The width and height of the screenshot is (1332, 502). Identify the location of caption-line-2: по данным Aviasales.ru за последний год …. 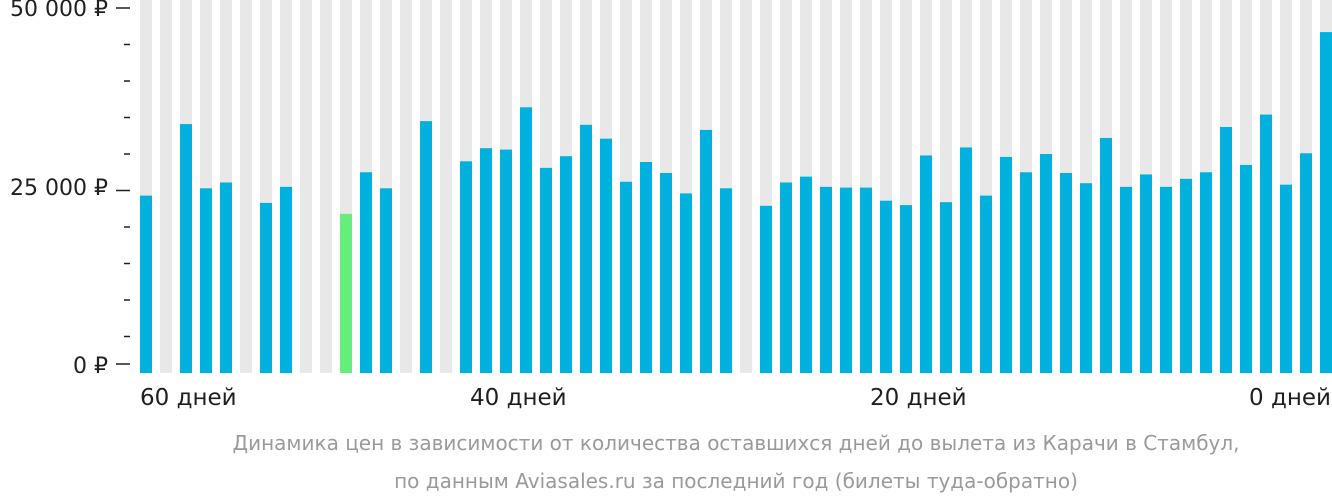
(736, 481).